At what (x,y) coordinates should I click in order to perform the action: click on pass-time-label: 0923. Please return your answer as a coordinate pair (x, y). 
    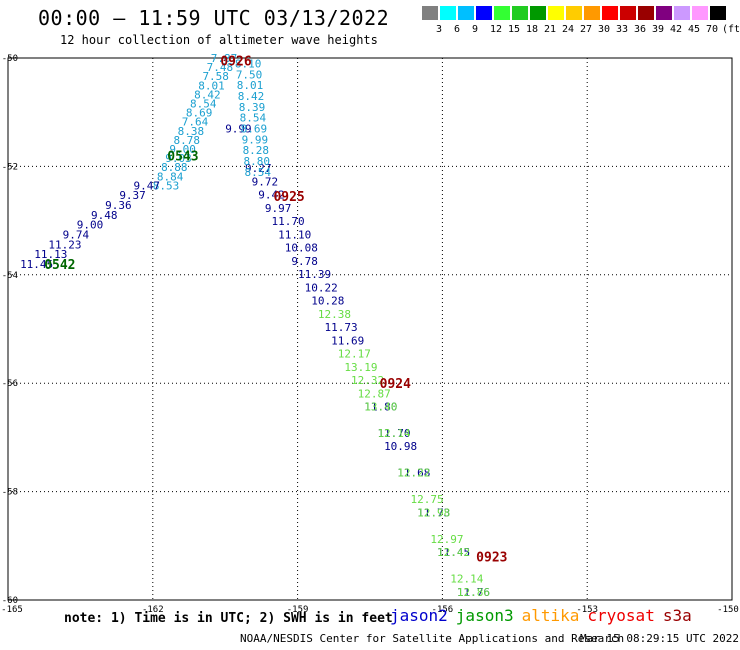
    Looking at the image, I should click on (491, 558).